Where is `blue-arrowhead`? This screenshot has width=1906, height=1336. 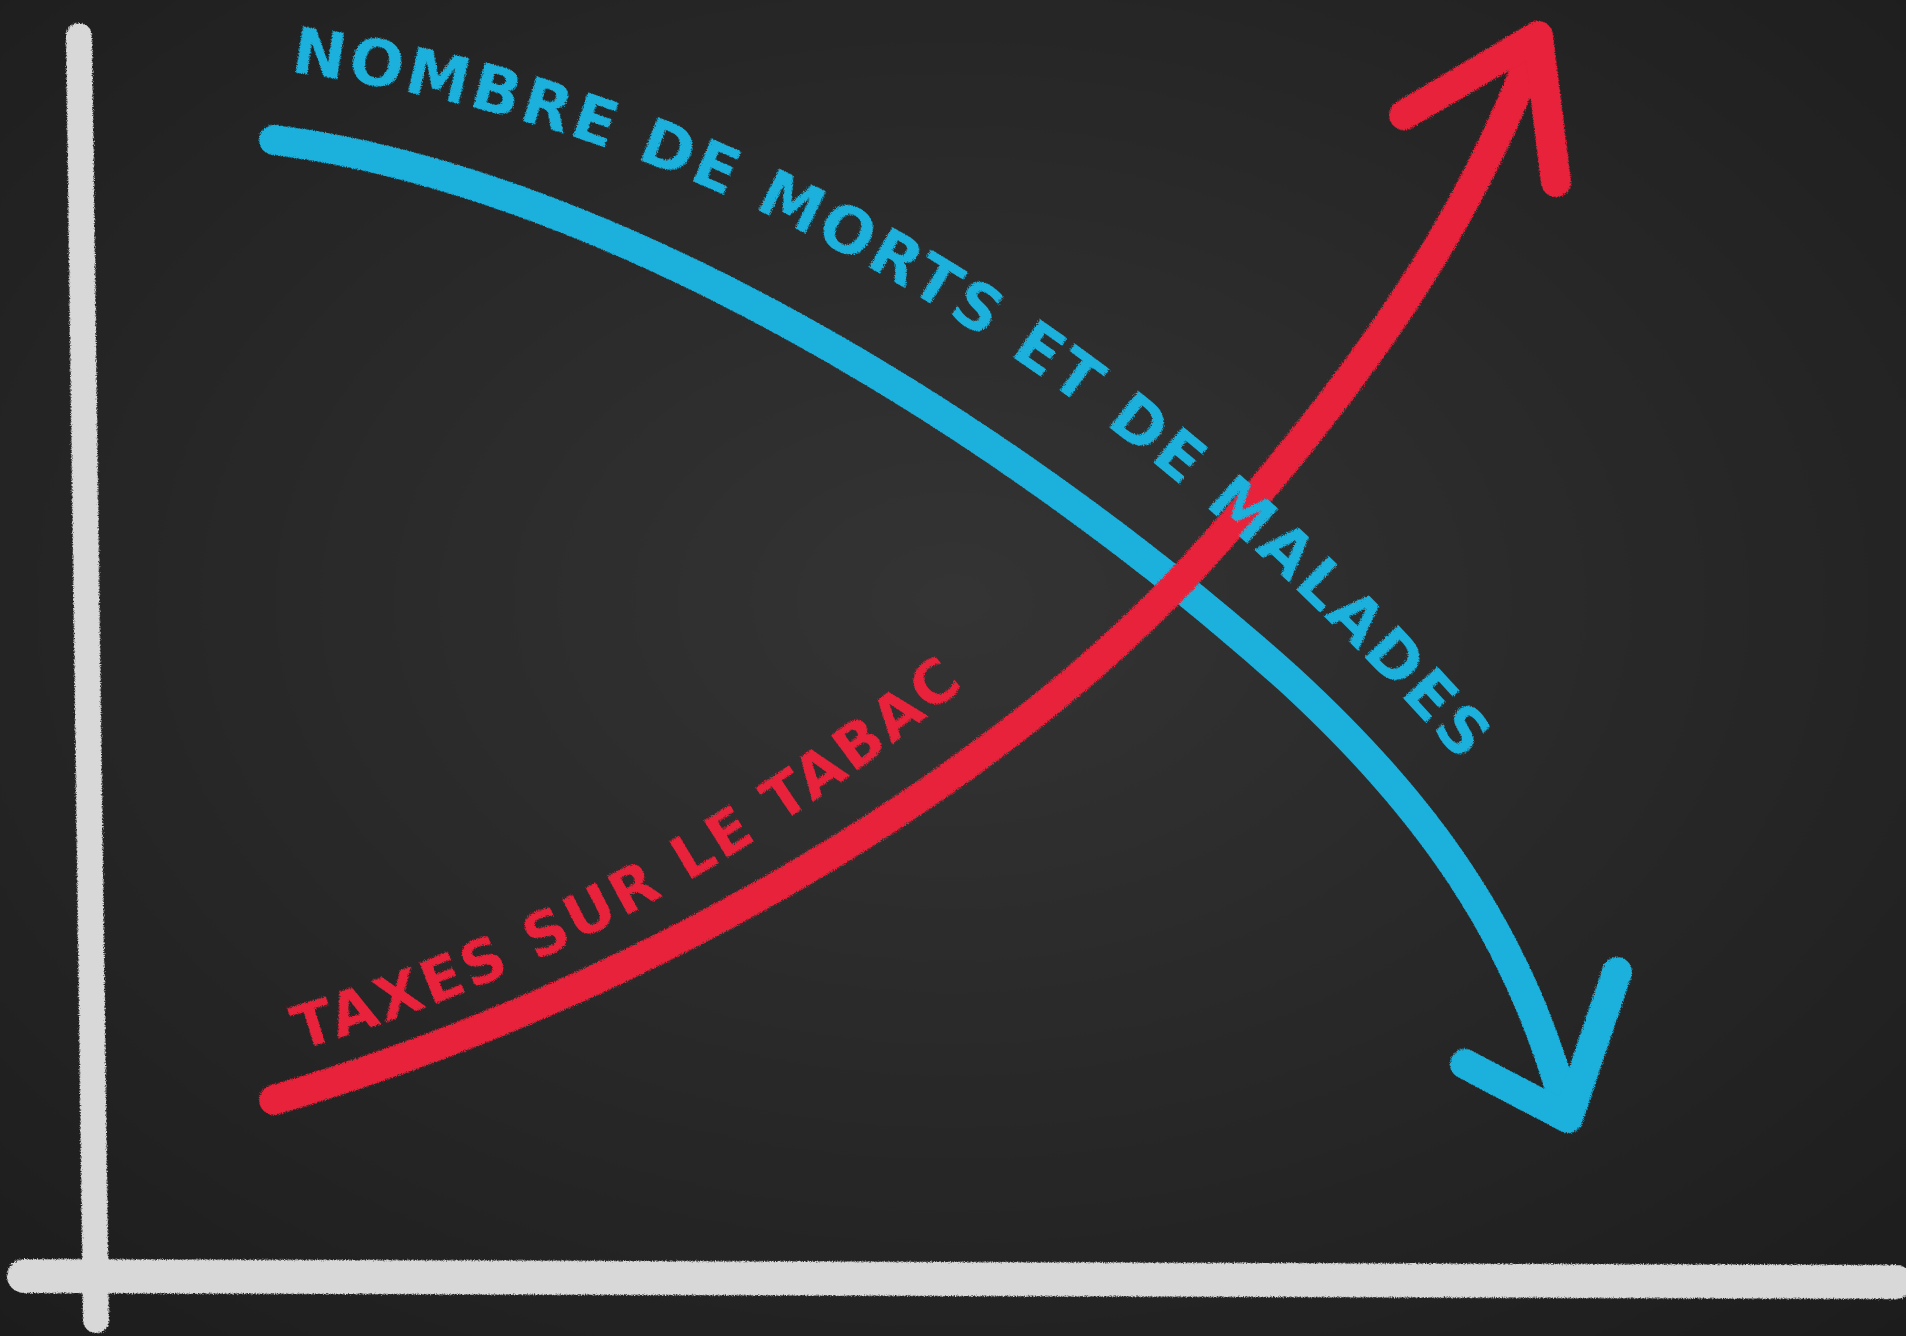 blue-arrowhead is located at coordinates (1541, 1045).